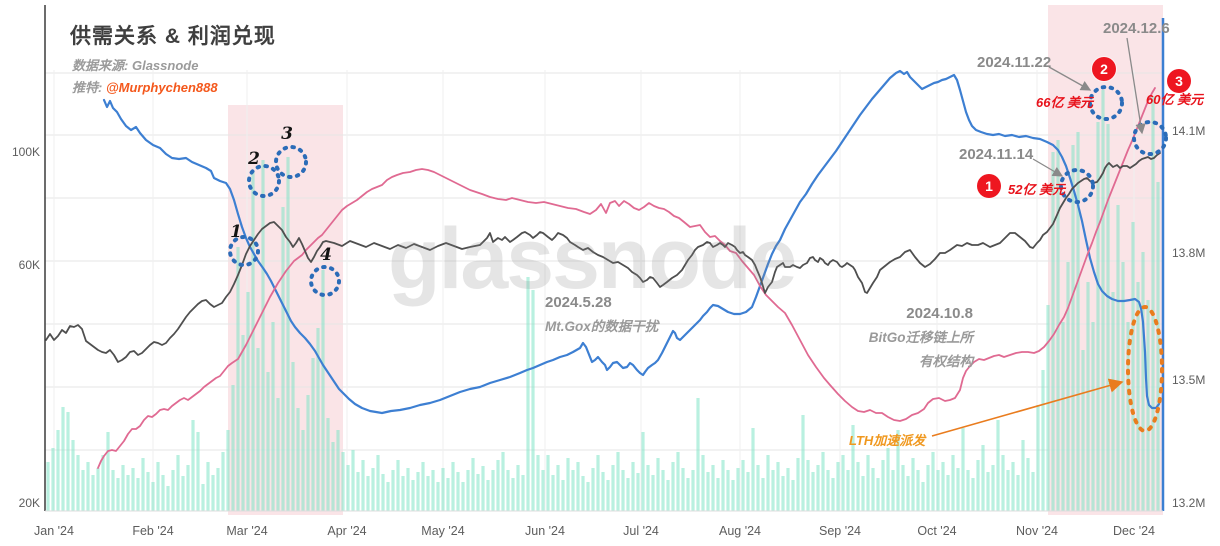 This screenshot has width=1220, height=546. What do you see at coordinates (161, 87) in the screenshot?
I see `twitter-handle: @Murphychen888` at bounding box center [161, 87].